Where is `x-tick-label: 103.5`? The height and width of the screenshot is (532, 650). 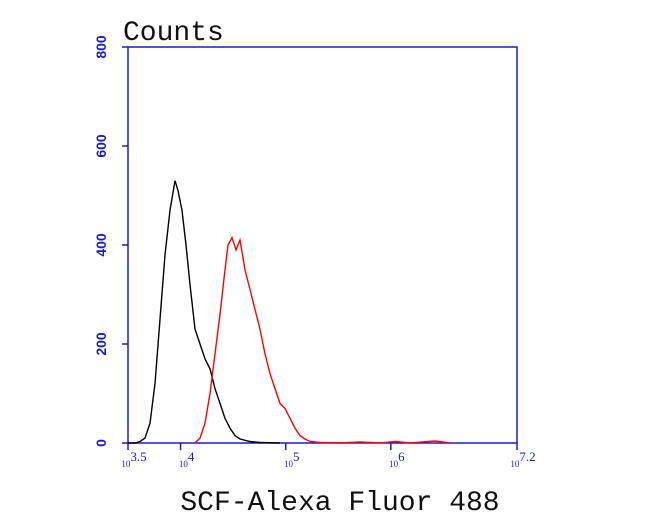
x-tick-label: 103.5 is located at coordinates (133, 459).